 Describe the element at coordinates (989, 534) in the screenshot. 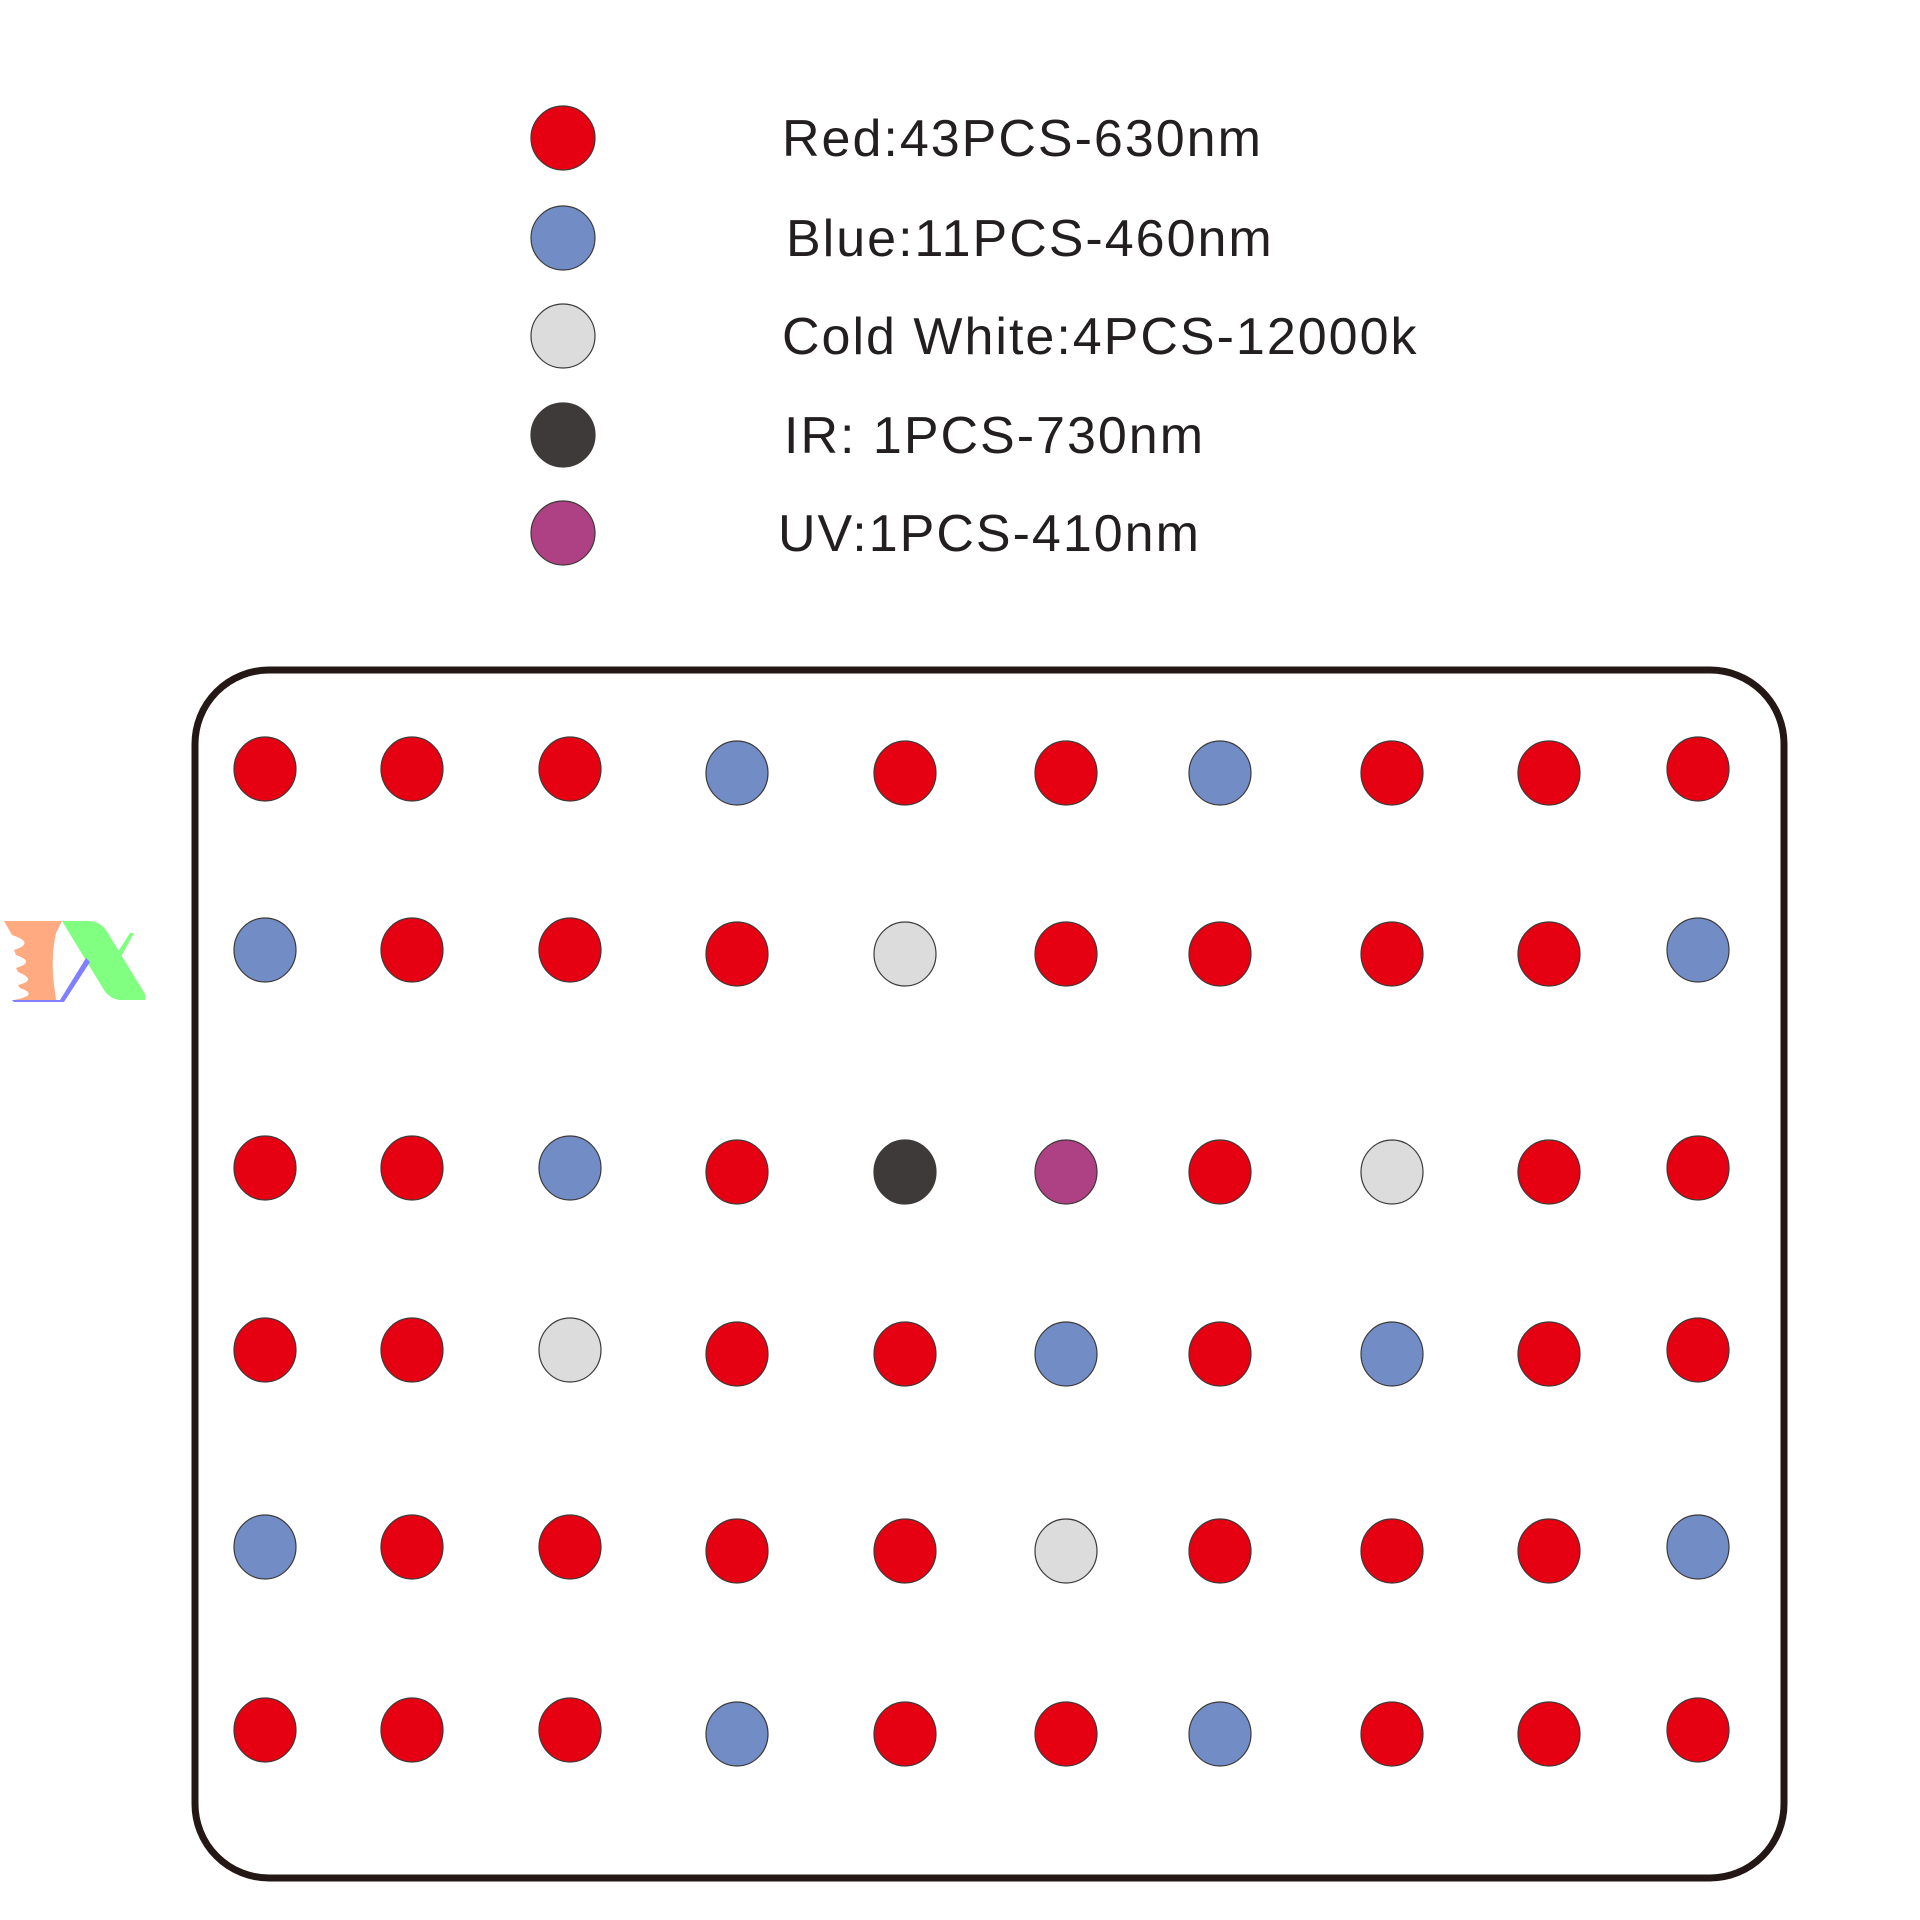

I see `legend-label-uv: UV:1PCS-410nm` at that location.